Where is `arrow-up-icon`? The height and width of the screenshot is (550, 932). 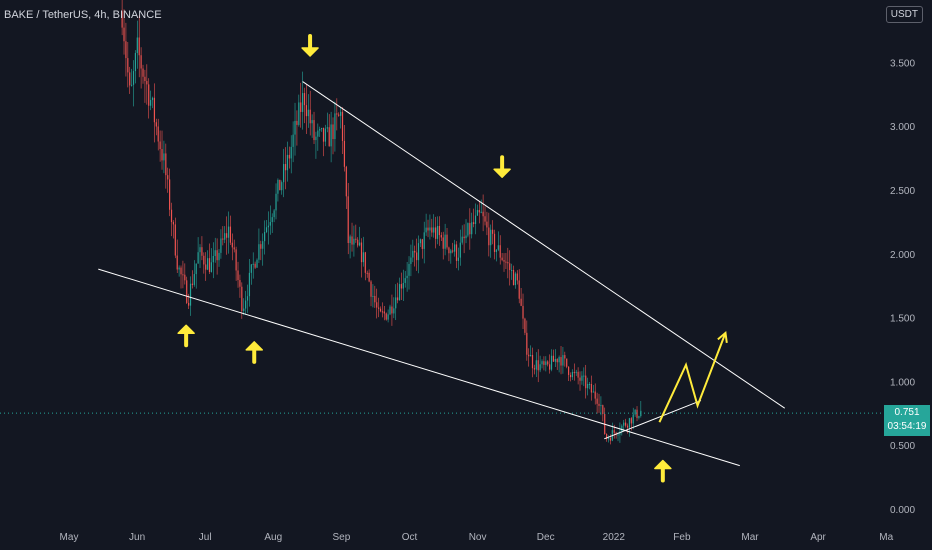
arrow-up-icon is located at coordinates (663, 471).